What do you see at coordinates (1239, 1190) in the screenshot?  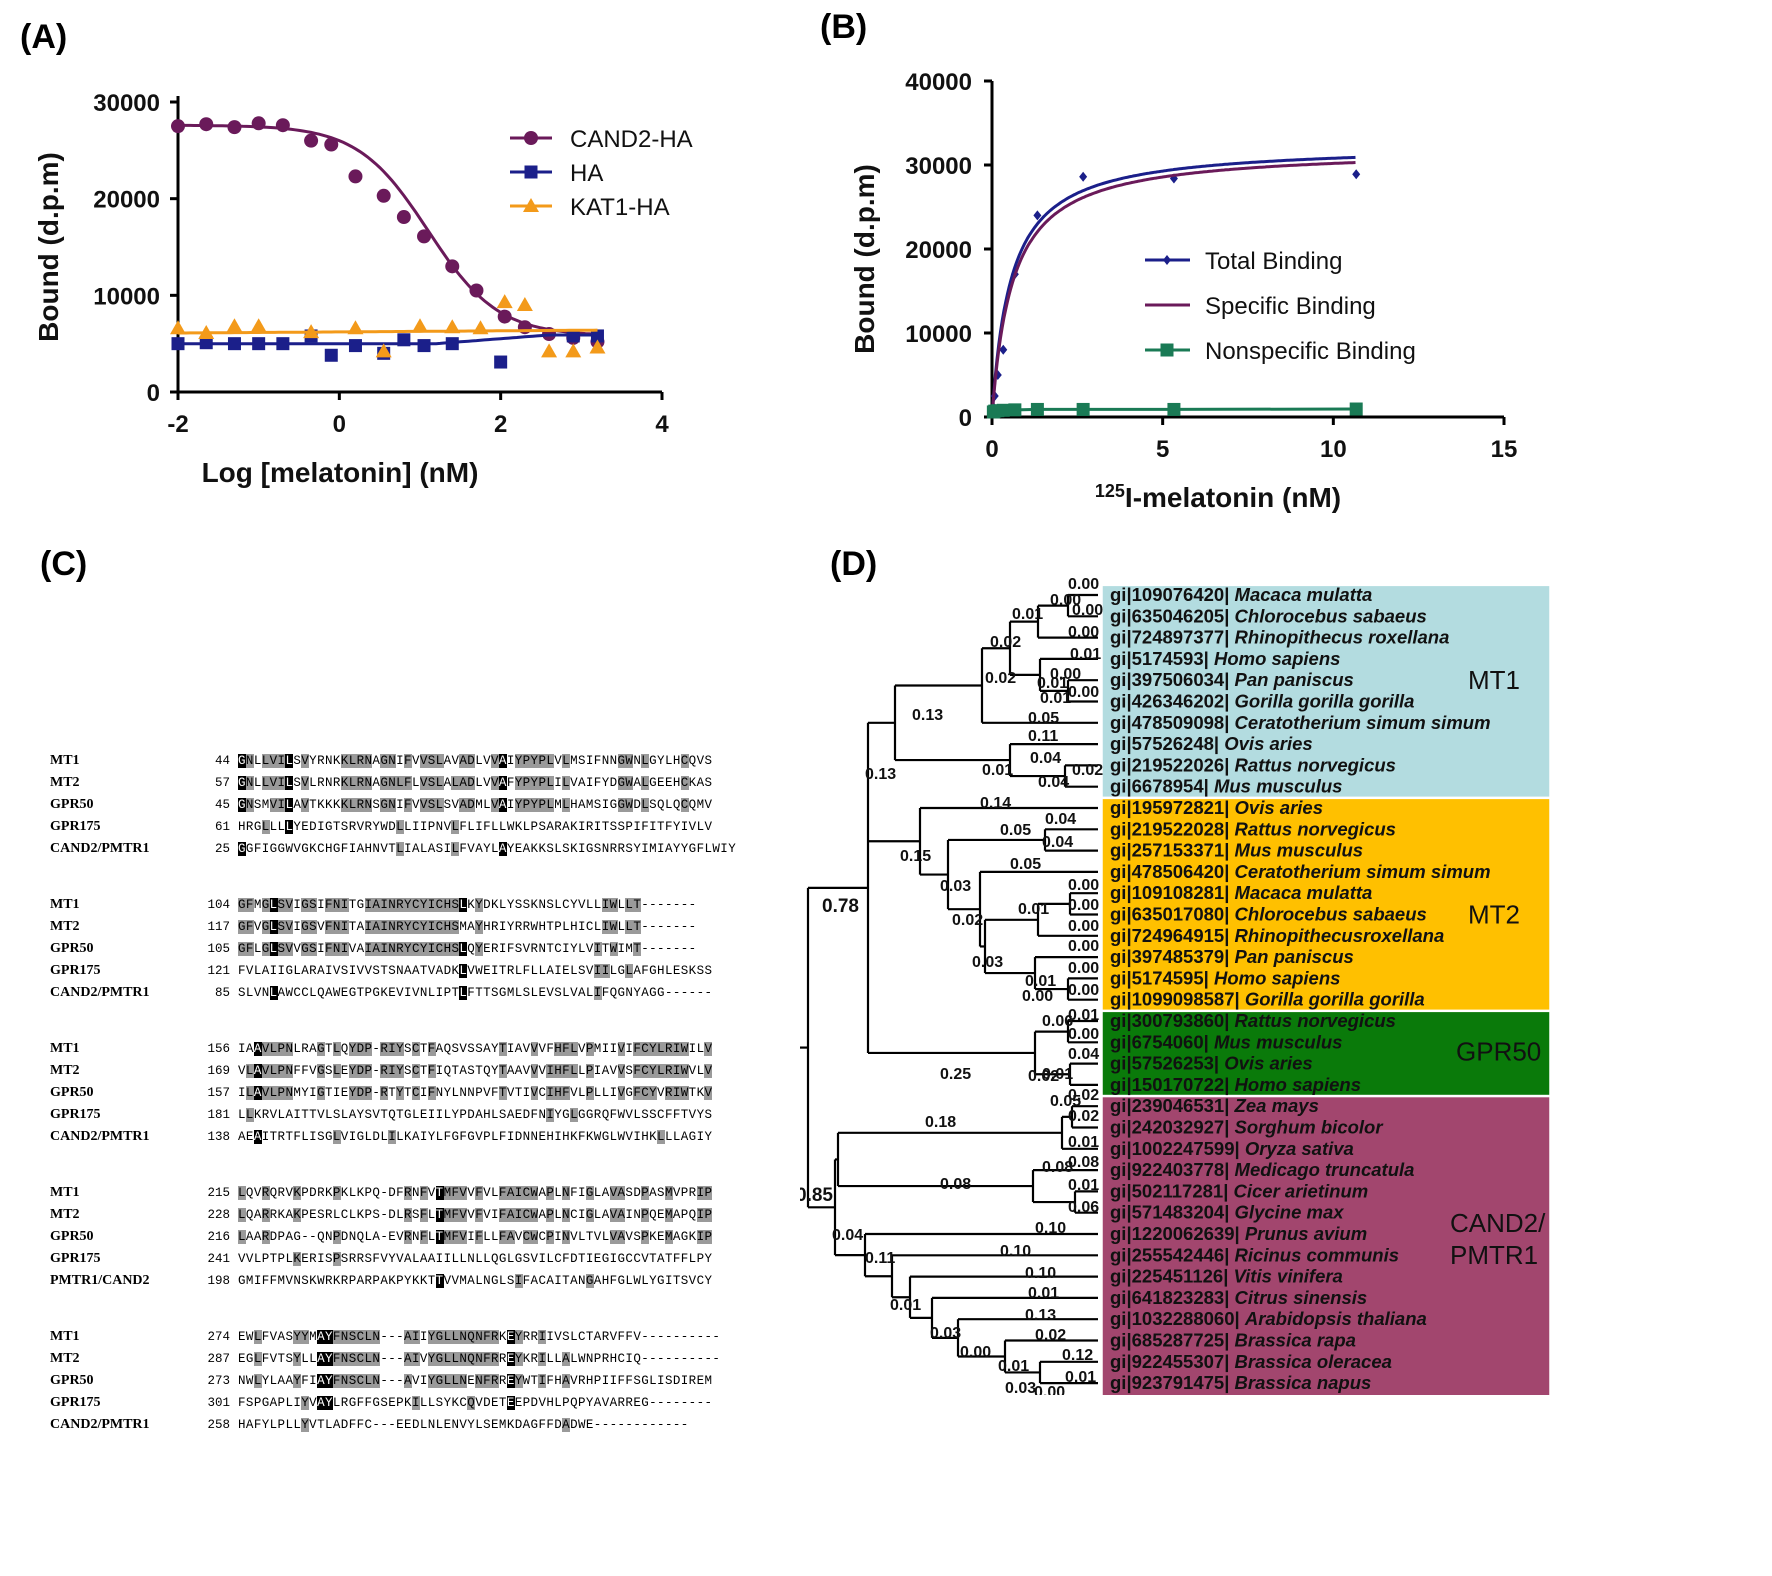 I see `leaf-label: gi|502117281| Cicer arietinum` at bounding box center [1239, 1190].